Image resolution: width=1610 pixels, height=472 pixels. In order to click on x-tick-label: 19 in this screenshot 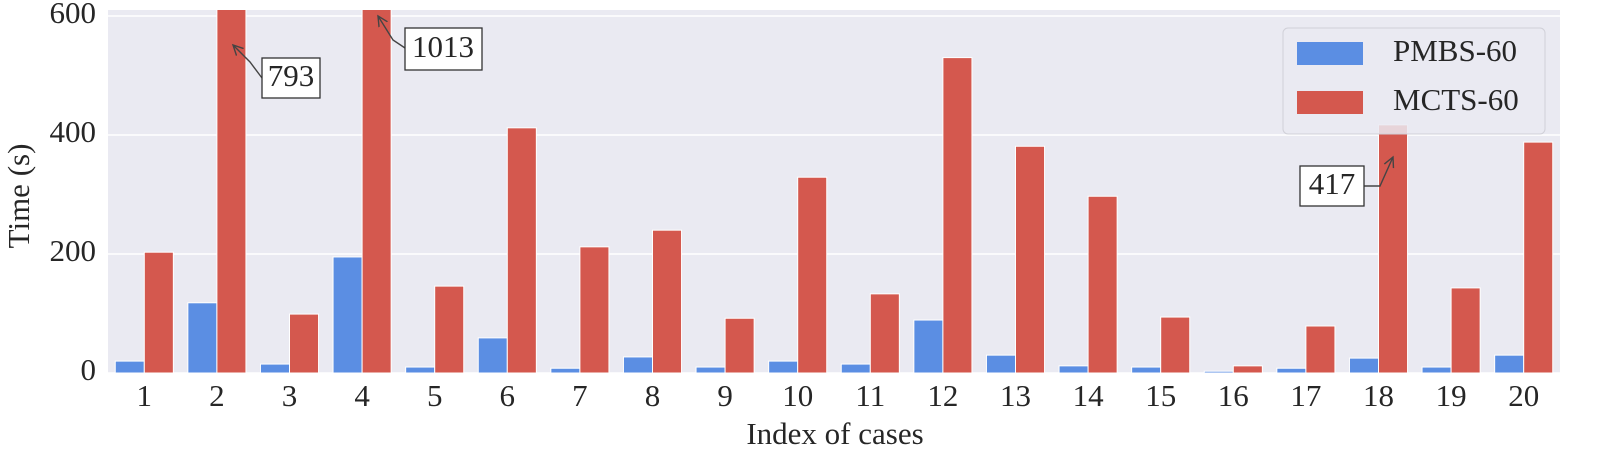, I will do `click(1451, 395)`.